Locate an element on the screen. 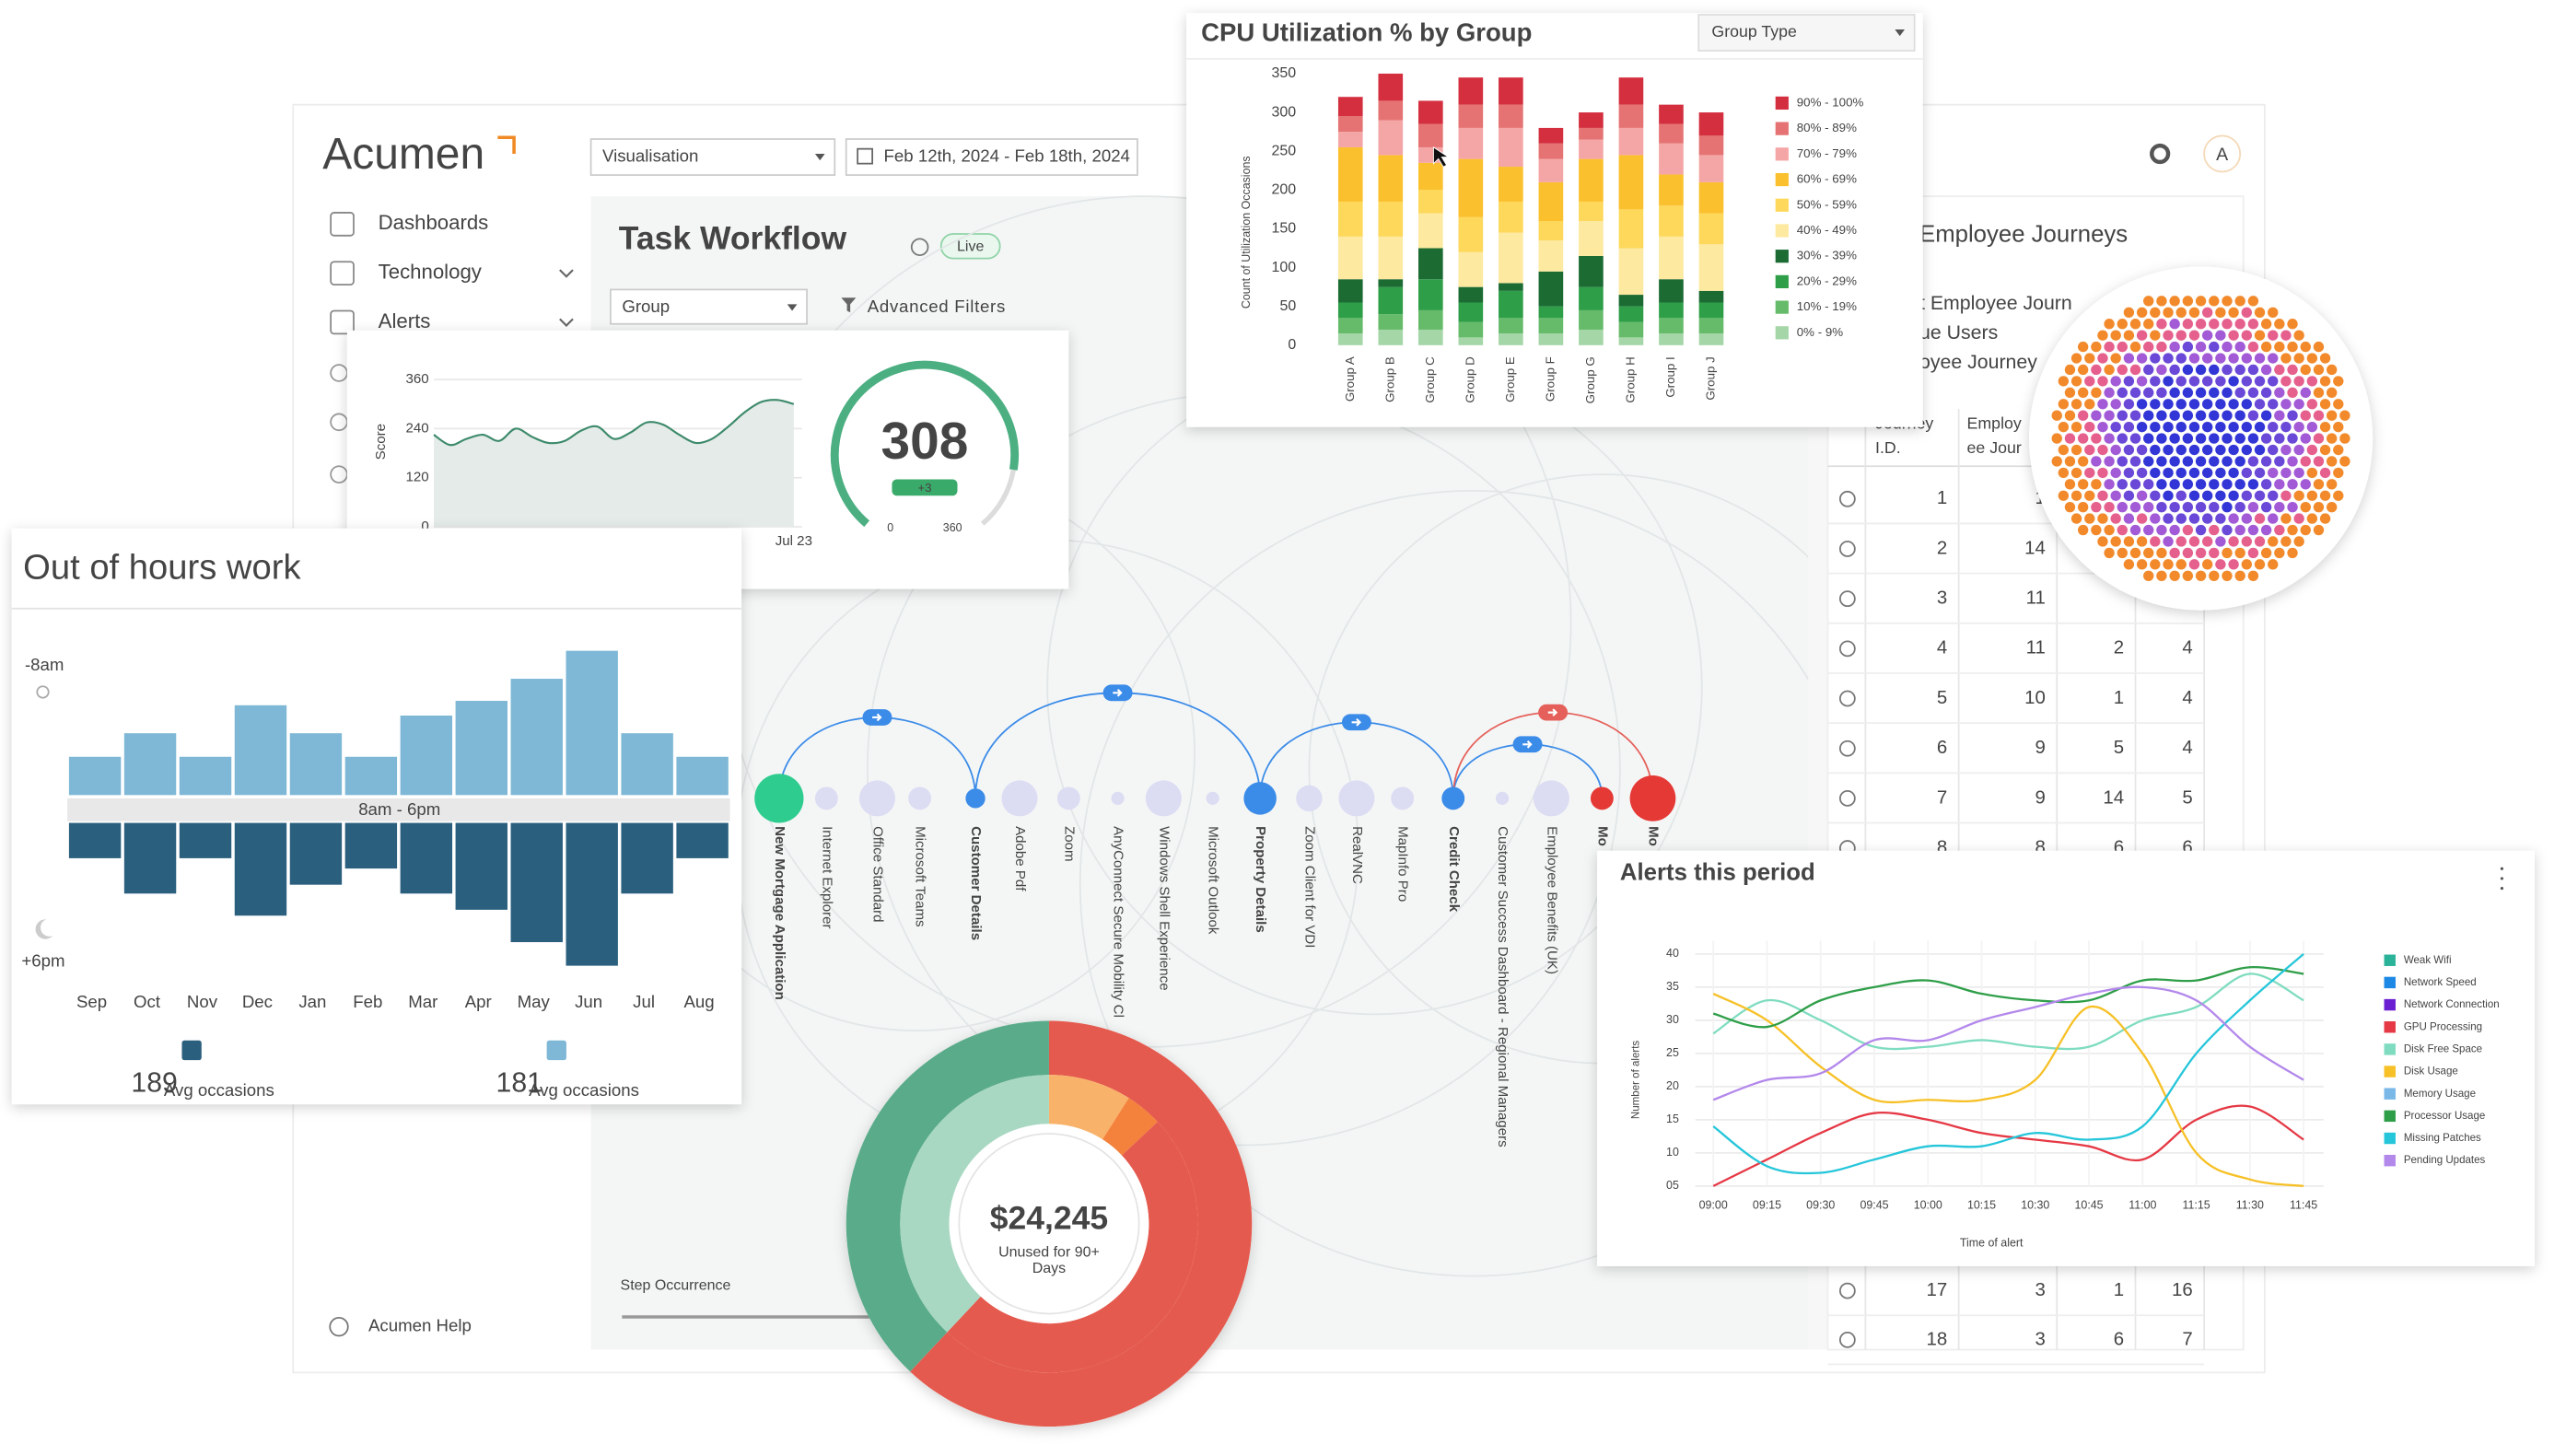  date-range-label: Feb 12th, 2024 - Feb 18th, 2024 is located at coordinates (1007, 155).